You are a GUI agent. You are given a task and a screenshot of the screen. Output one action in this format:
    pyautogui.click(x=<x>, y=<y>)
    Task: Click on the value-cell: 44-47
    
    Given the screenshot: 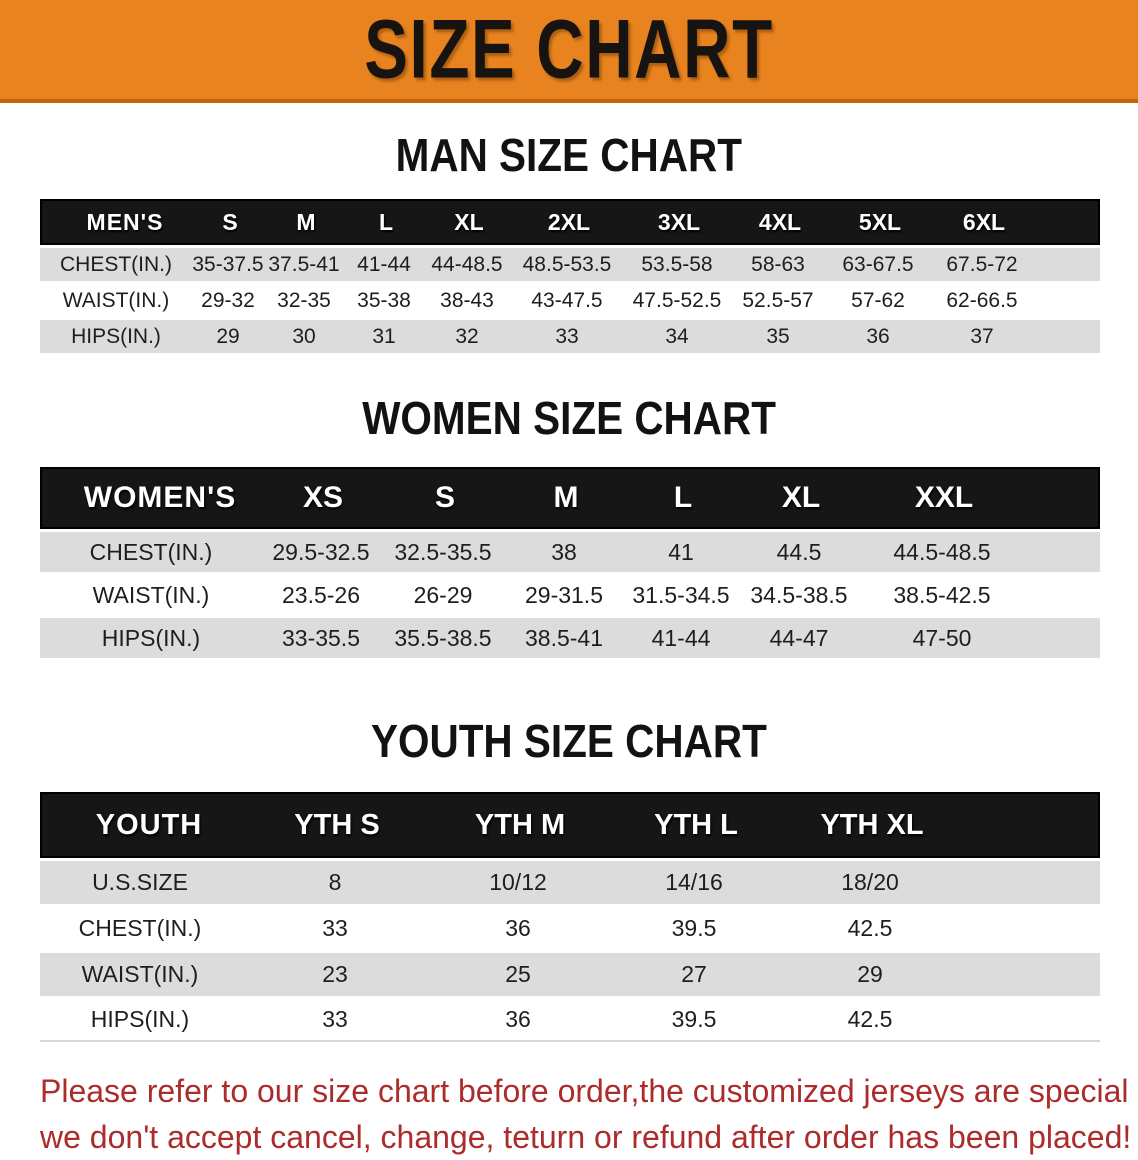 What is the action you would take?
    pyautogui.click(x=799, y=637)
    